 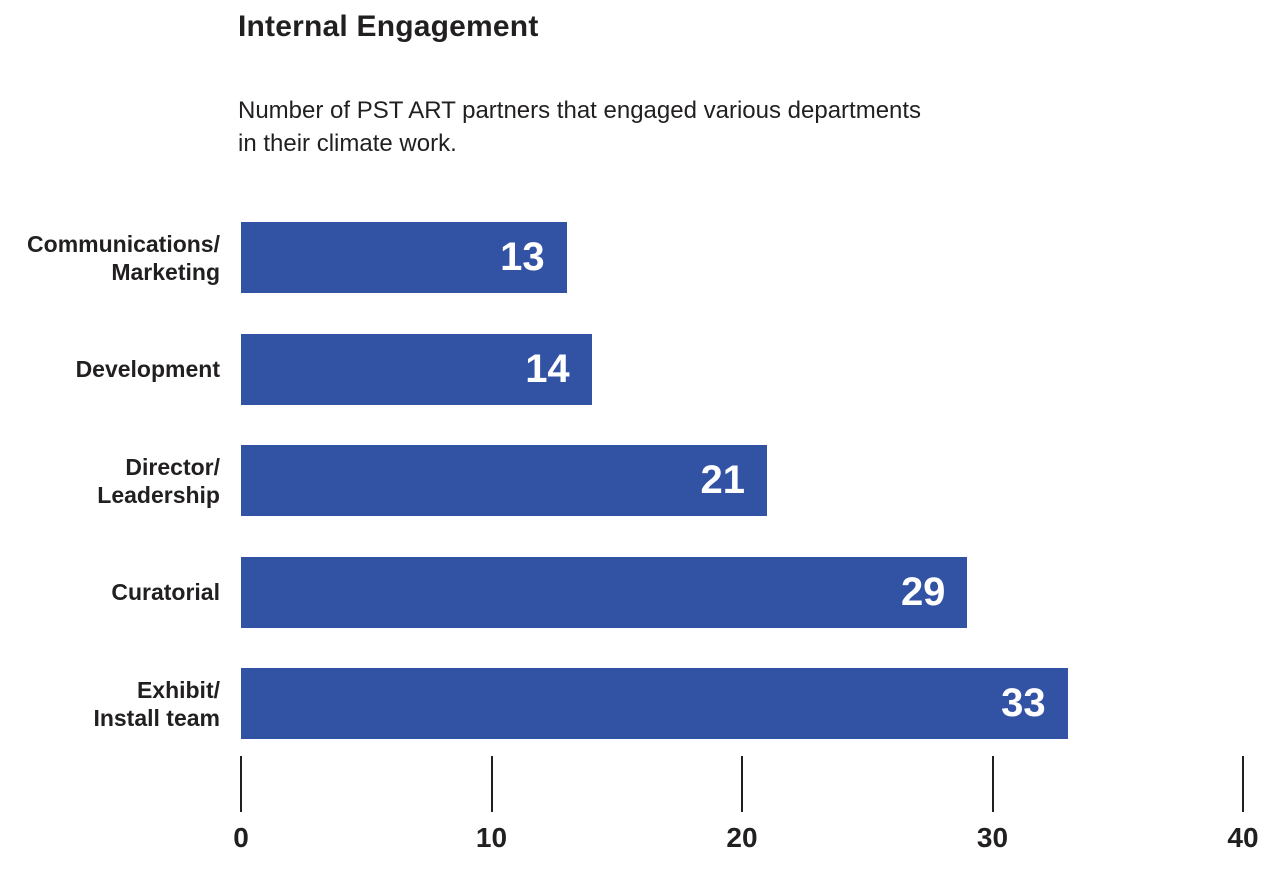 What do you see at coordinates (404, 257) in the screenshot?
I see `bar: 13` at bounding box center [404, 257].